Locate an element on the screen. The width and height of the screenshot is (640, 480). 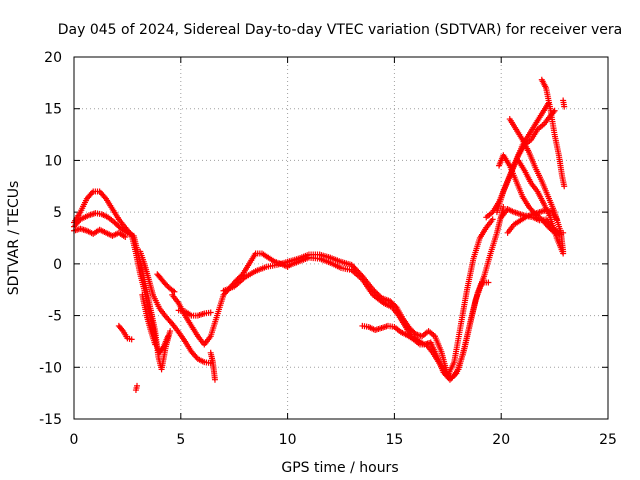
y-tick-labels: -15 -10 -5 0 5 10 15 20 is located at coordinates (50, 239).